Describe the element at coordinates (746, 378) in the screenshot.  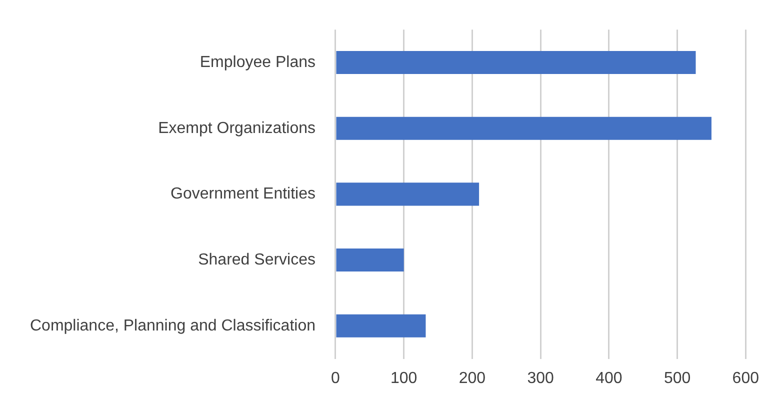
I see `x-tick-label: 600` at that location.